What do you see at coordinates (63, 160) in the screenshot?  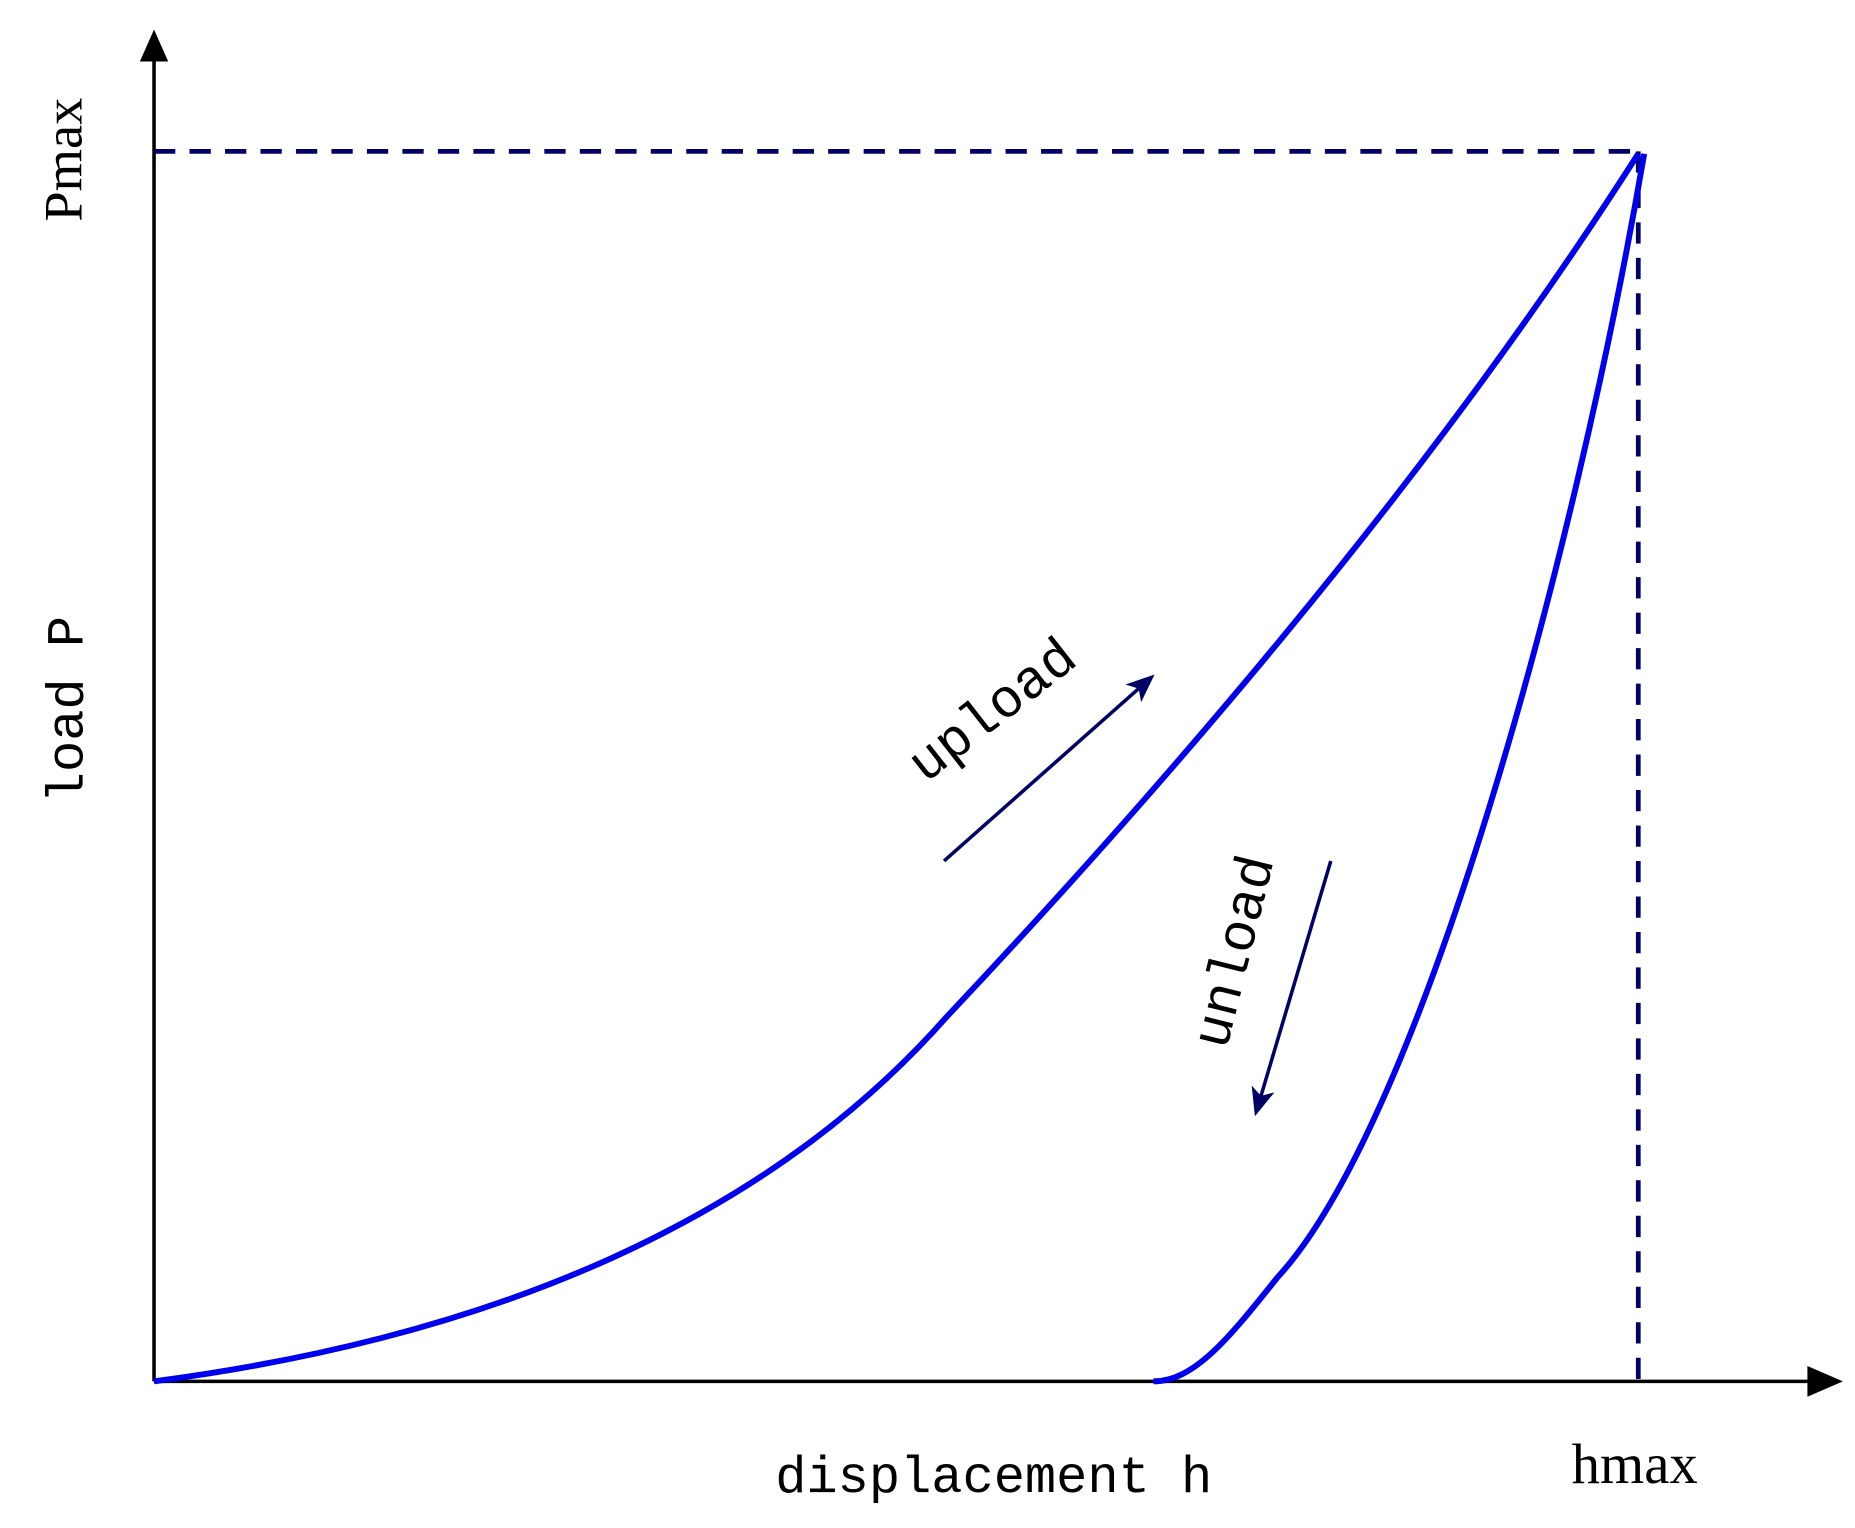 I see `y-max-label: Pmax` at bounding box center [63, 160].